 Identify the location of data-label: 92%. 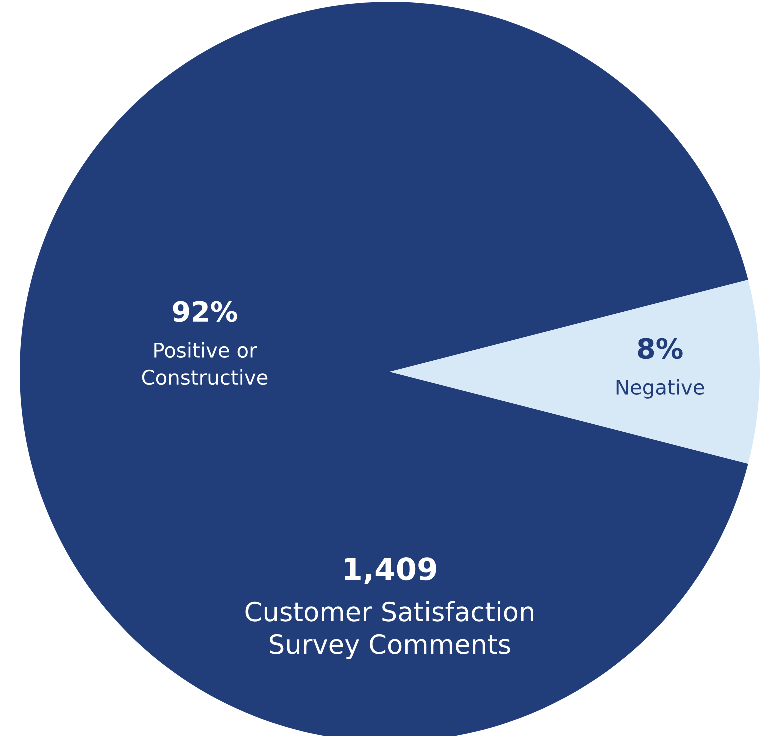
(205, 311).